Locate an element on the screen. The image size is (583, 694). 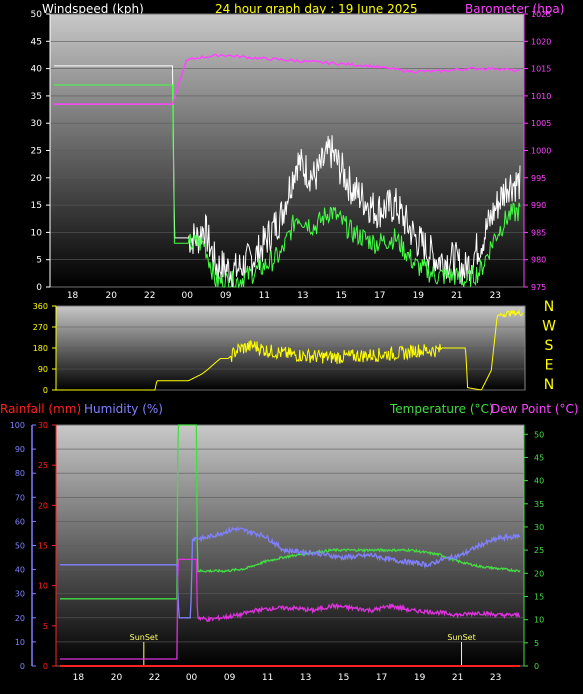
humidity-tick-label: 30 is located at coordinates (20, 594).